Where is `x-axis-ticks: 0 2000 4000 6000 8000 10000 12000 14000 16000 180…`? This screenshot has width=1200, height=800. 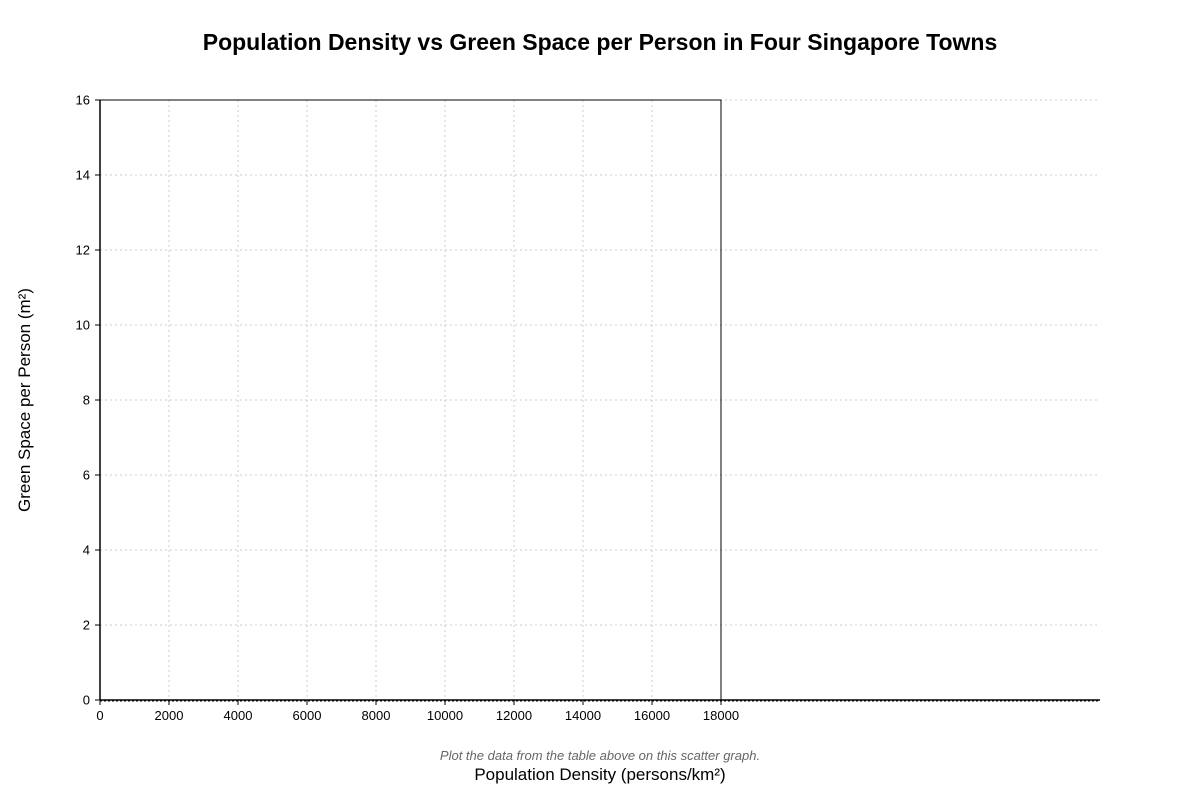 x-axis-ticks: 0 2000 4000 6000 8000 10000 12000 14000 16000 180… is located at coordinates (417, 711).